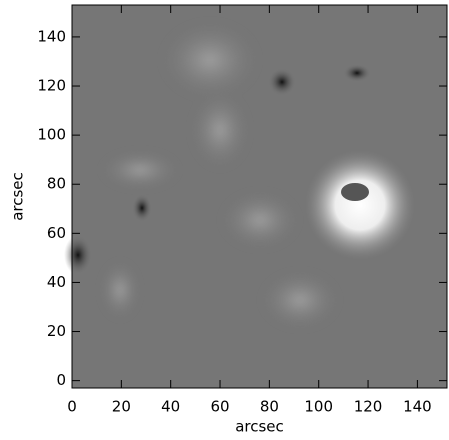 The image size is (449, 440). I want to click on x-axis-label: arcsec, so click(259, 427).